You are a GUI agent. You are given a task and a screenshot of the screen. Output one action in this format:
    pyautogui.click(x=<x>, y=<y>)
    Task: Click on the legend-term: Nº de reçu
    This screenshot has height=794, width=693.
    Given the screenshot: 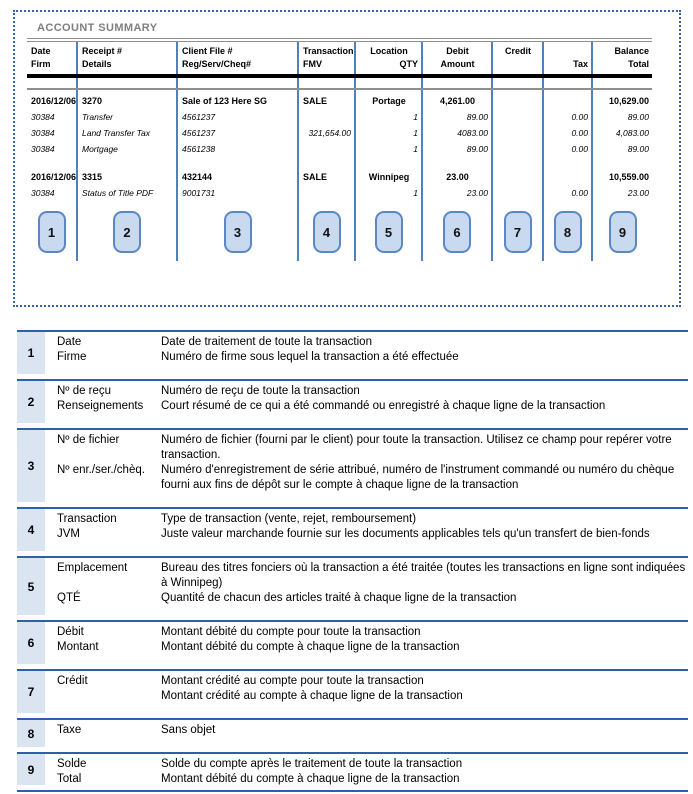 What is the action you would take?
    pyautogui.click(x=84, y=391)
    